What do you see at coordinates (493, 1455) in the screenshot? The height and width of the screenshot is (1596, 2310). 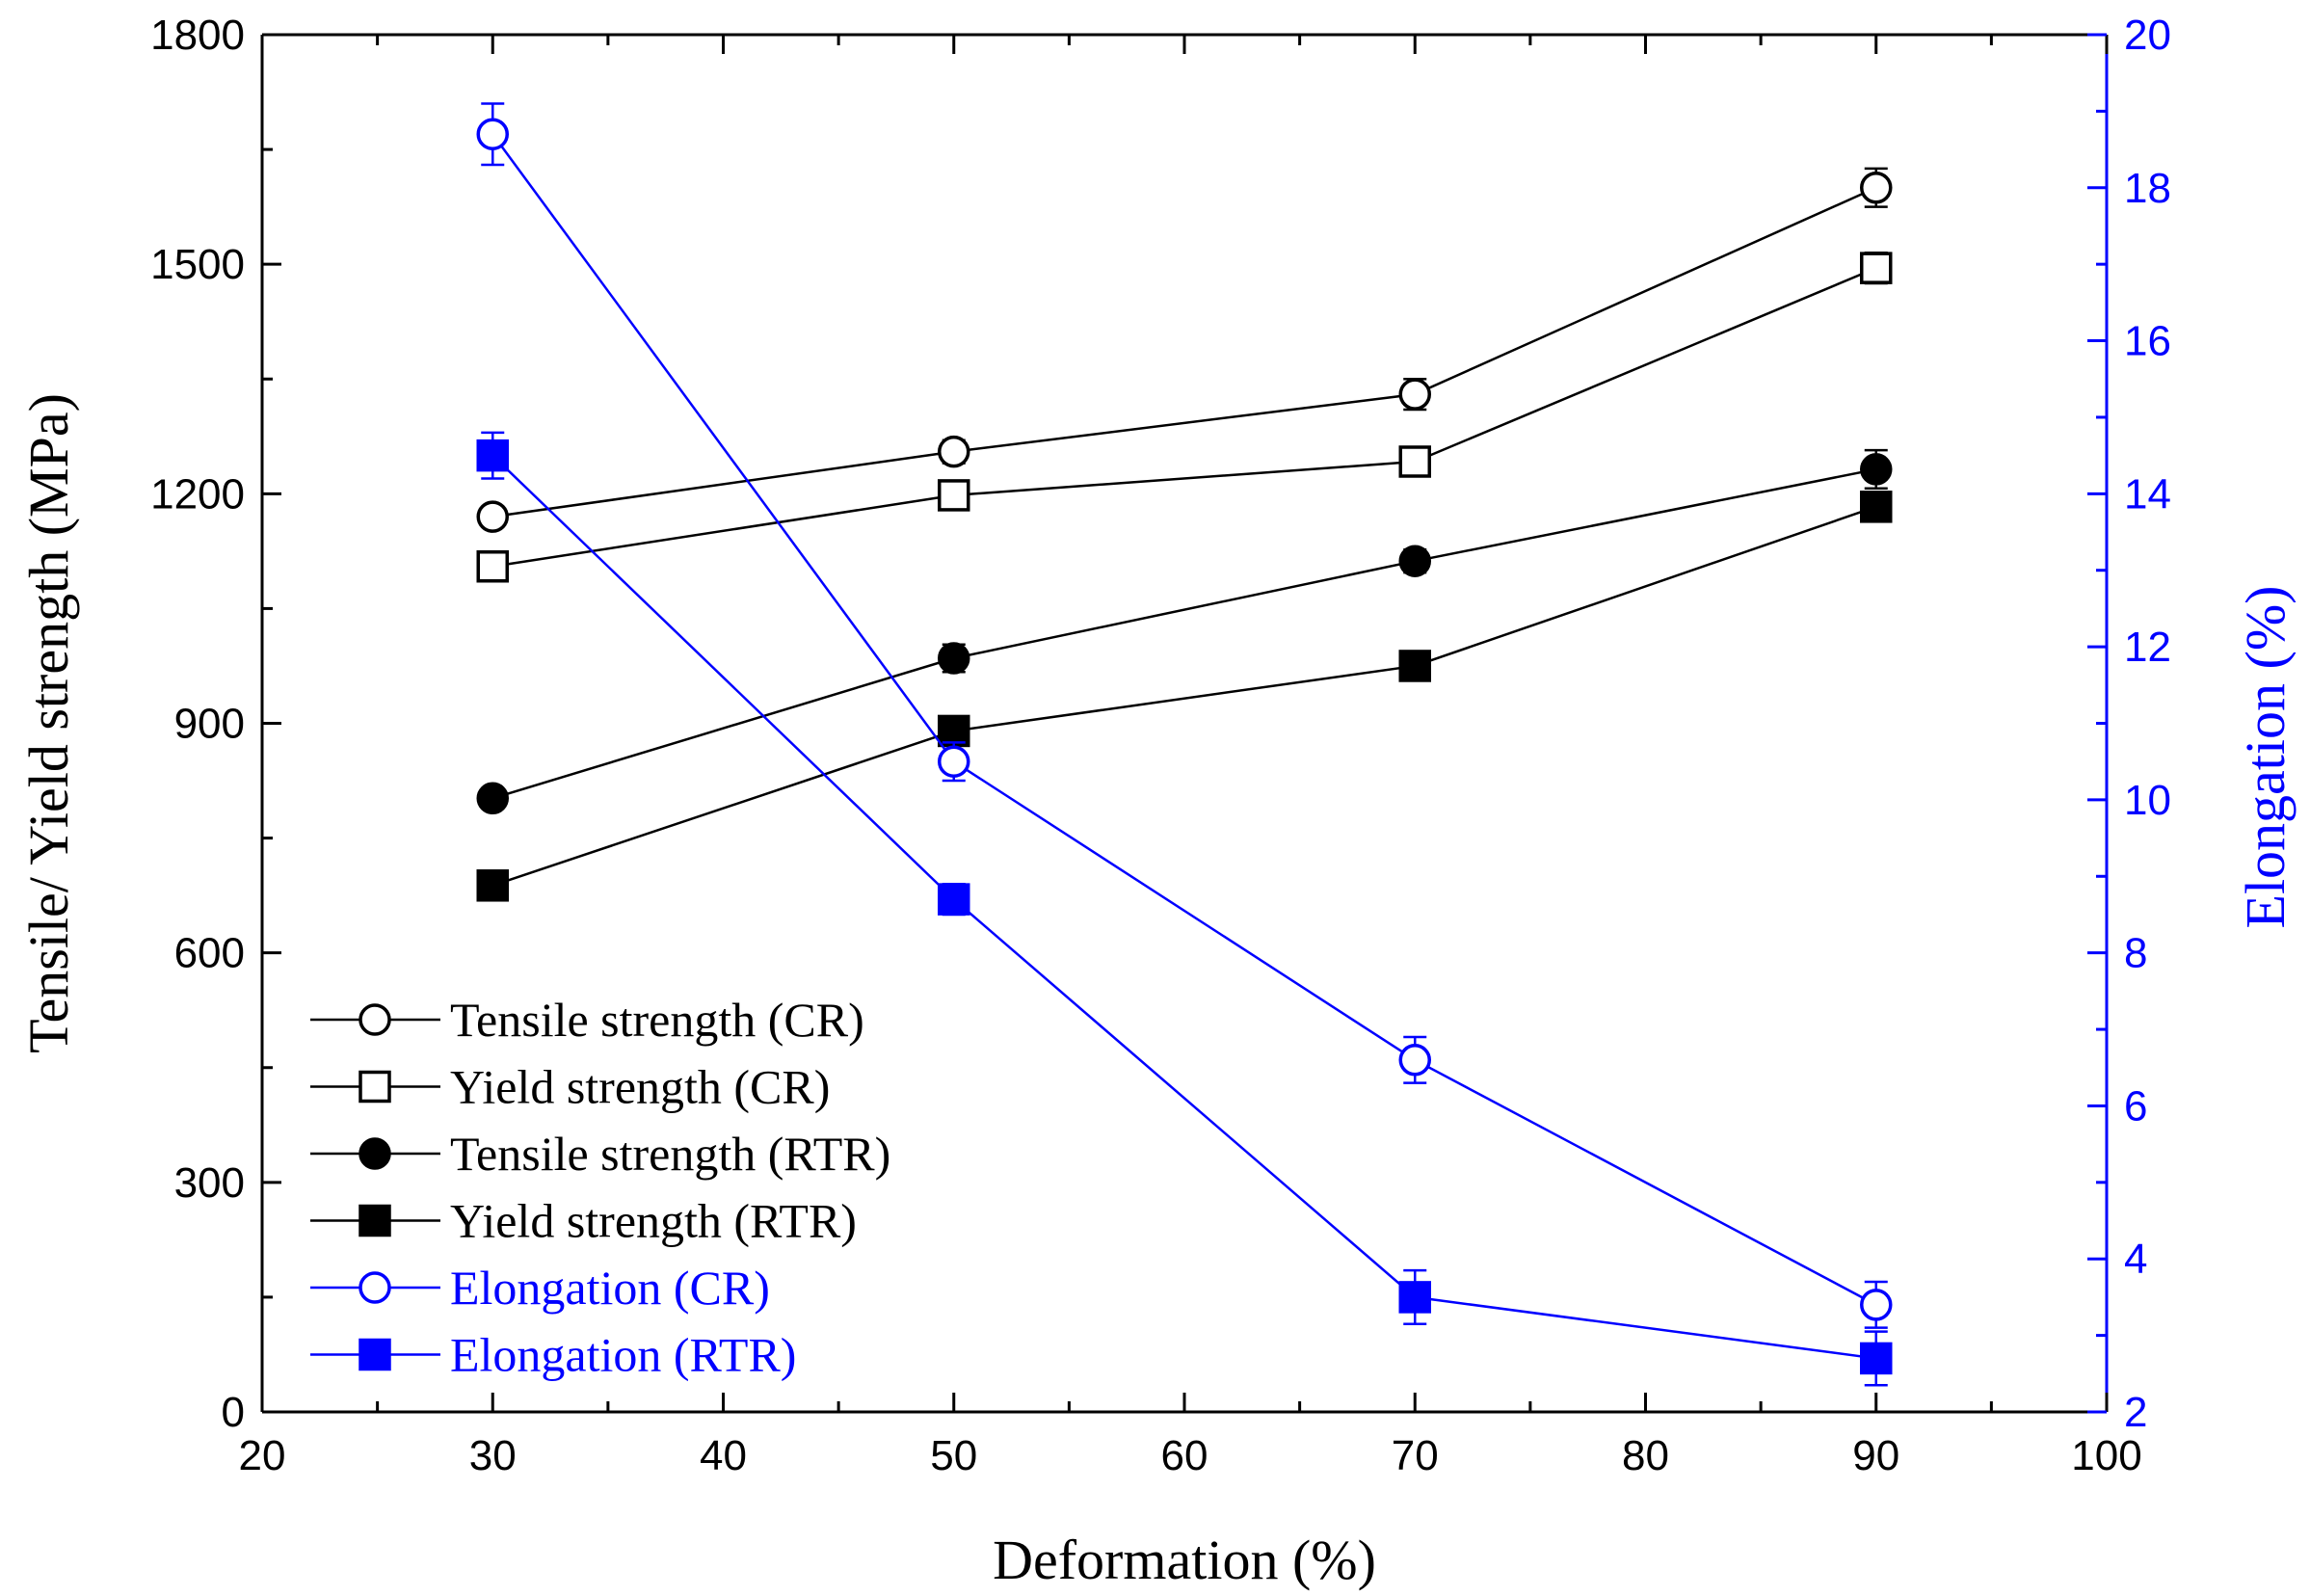 I see `x-tick-label: 30` at bounding box center [493, 1455].